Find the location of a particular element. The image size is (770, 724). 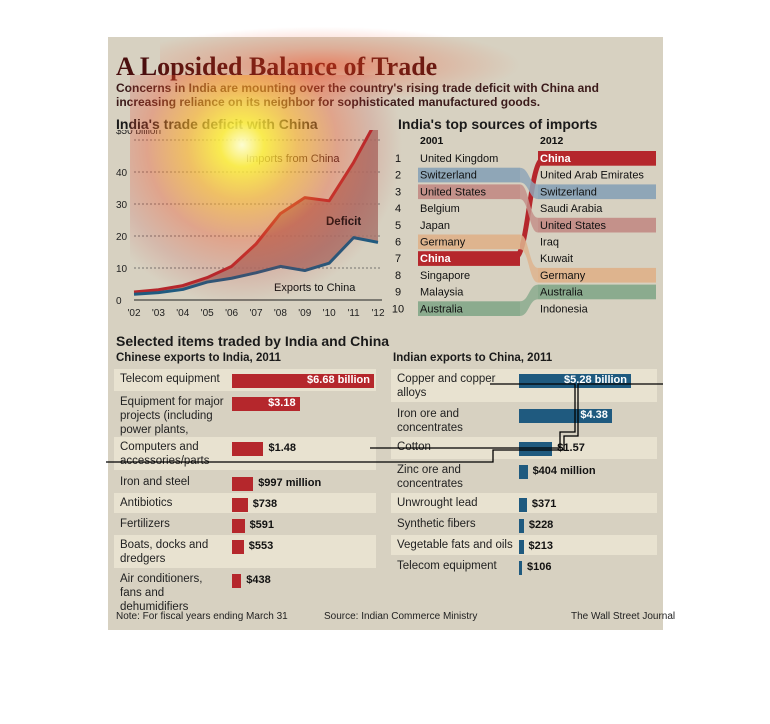

country-2012: United States is located at coordinates (573, 226).